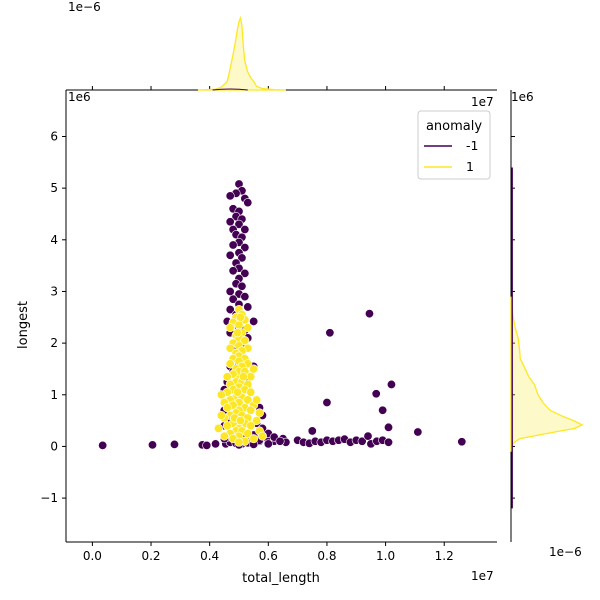 Image resolution: width=600 pixels, height=600 pixels. Describe the element at coordinates (454, 145) in the screenshot. I see `legend-frame` at that location.